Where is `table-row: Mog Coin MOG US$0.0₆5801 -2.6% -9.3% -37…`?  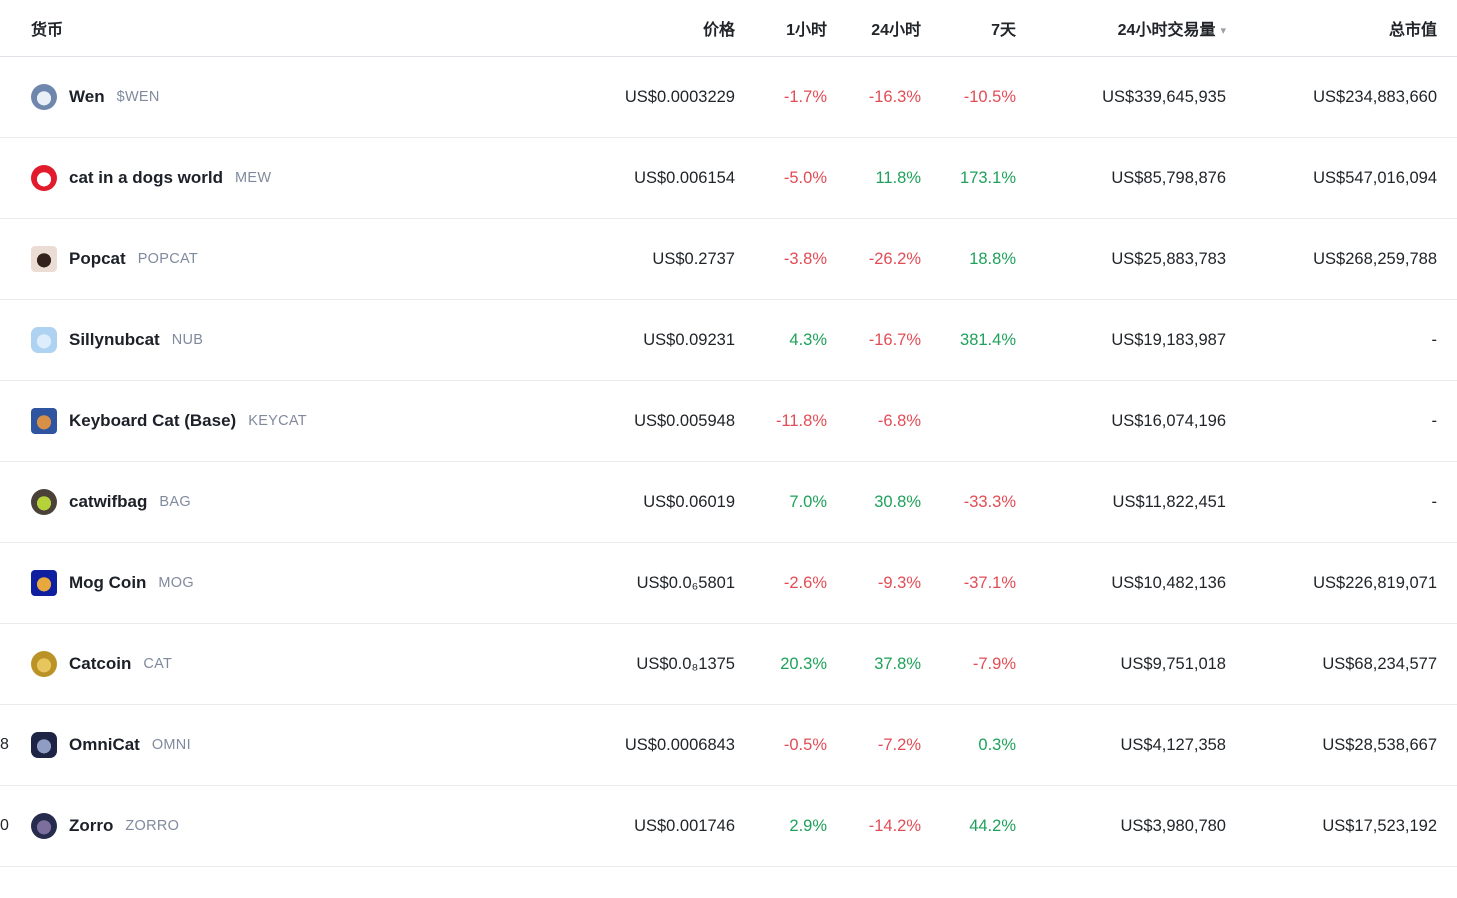
table-row: Mog Coin MOG US$0.0₆5801 -2.6% -9.3% -37… is located at coordinates (728, 583).